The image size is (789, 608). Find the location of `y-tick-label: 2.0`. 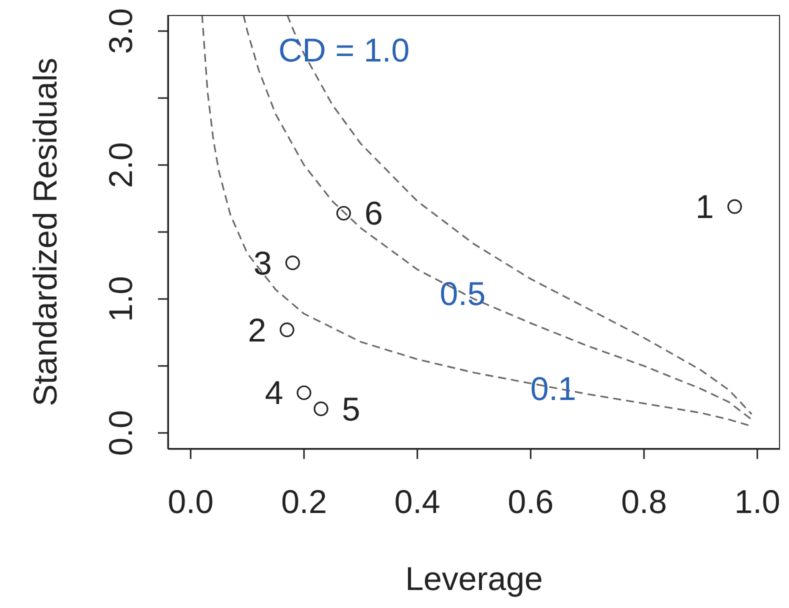

y-tick-label: 2.0 is located at coordinates (120, 165).